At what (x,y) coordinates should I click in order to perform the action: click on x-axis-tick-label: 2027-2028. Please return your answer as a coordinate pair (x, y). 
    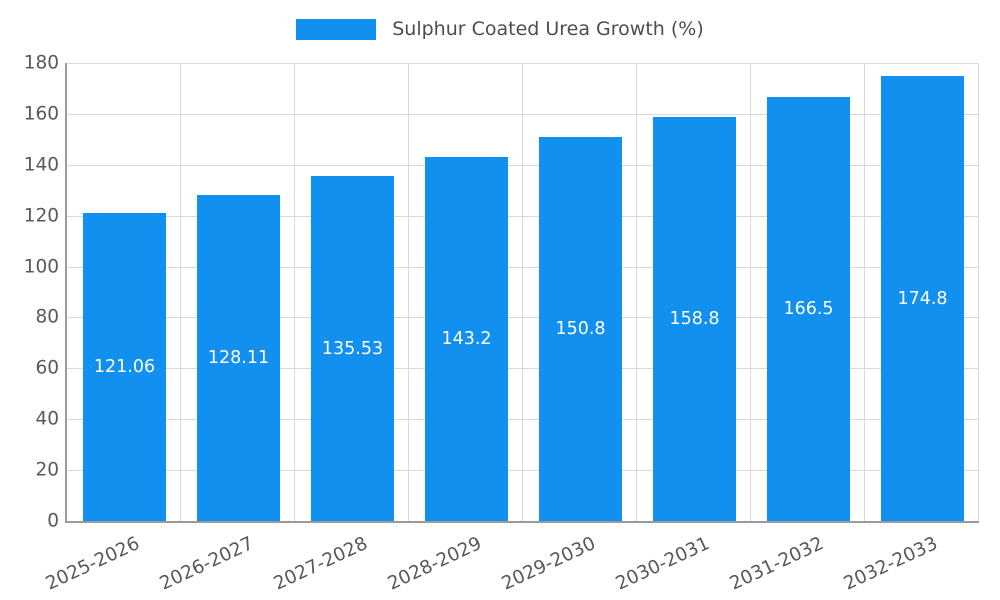
    Looking at the image, I should click on (320, 564).